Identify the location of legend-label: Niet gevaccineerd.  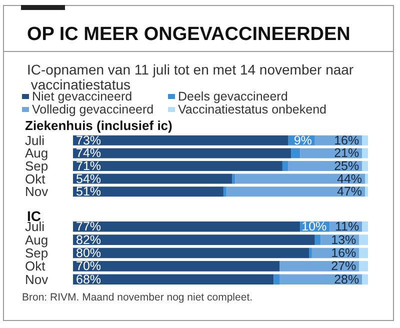
(82, 97).